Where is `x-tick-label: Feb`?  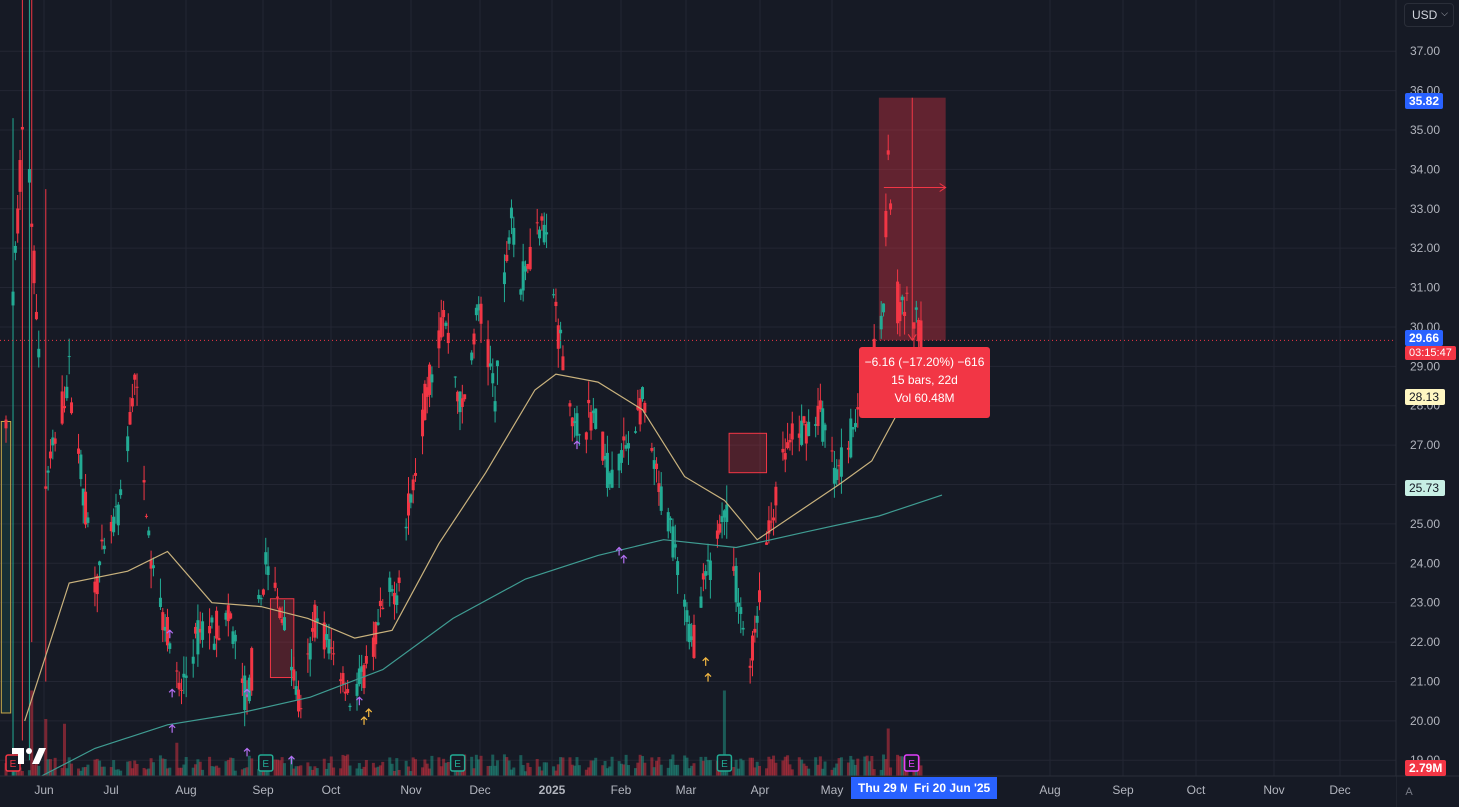
x-tick-label: Feb is located at coordinates (621, 790).